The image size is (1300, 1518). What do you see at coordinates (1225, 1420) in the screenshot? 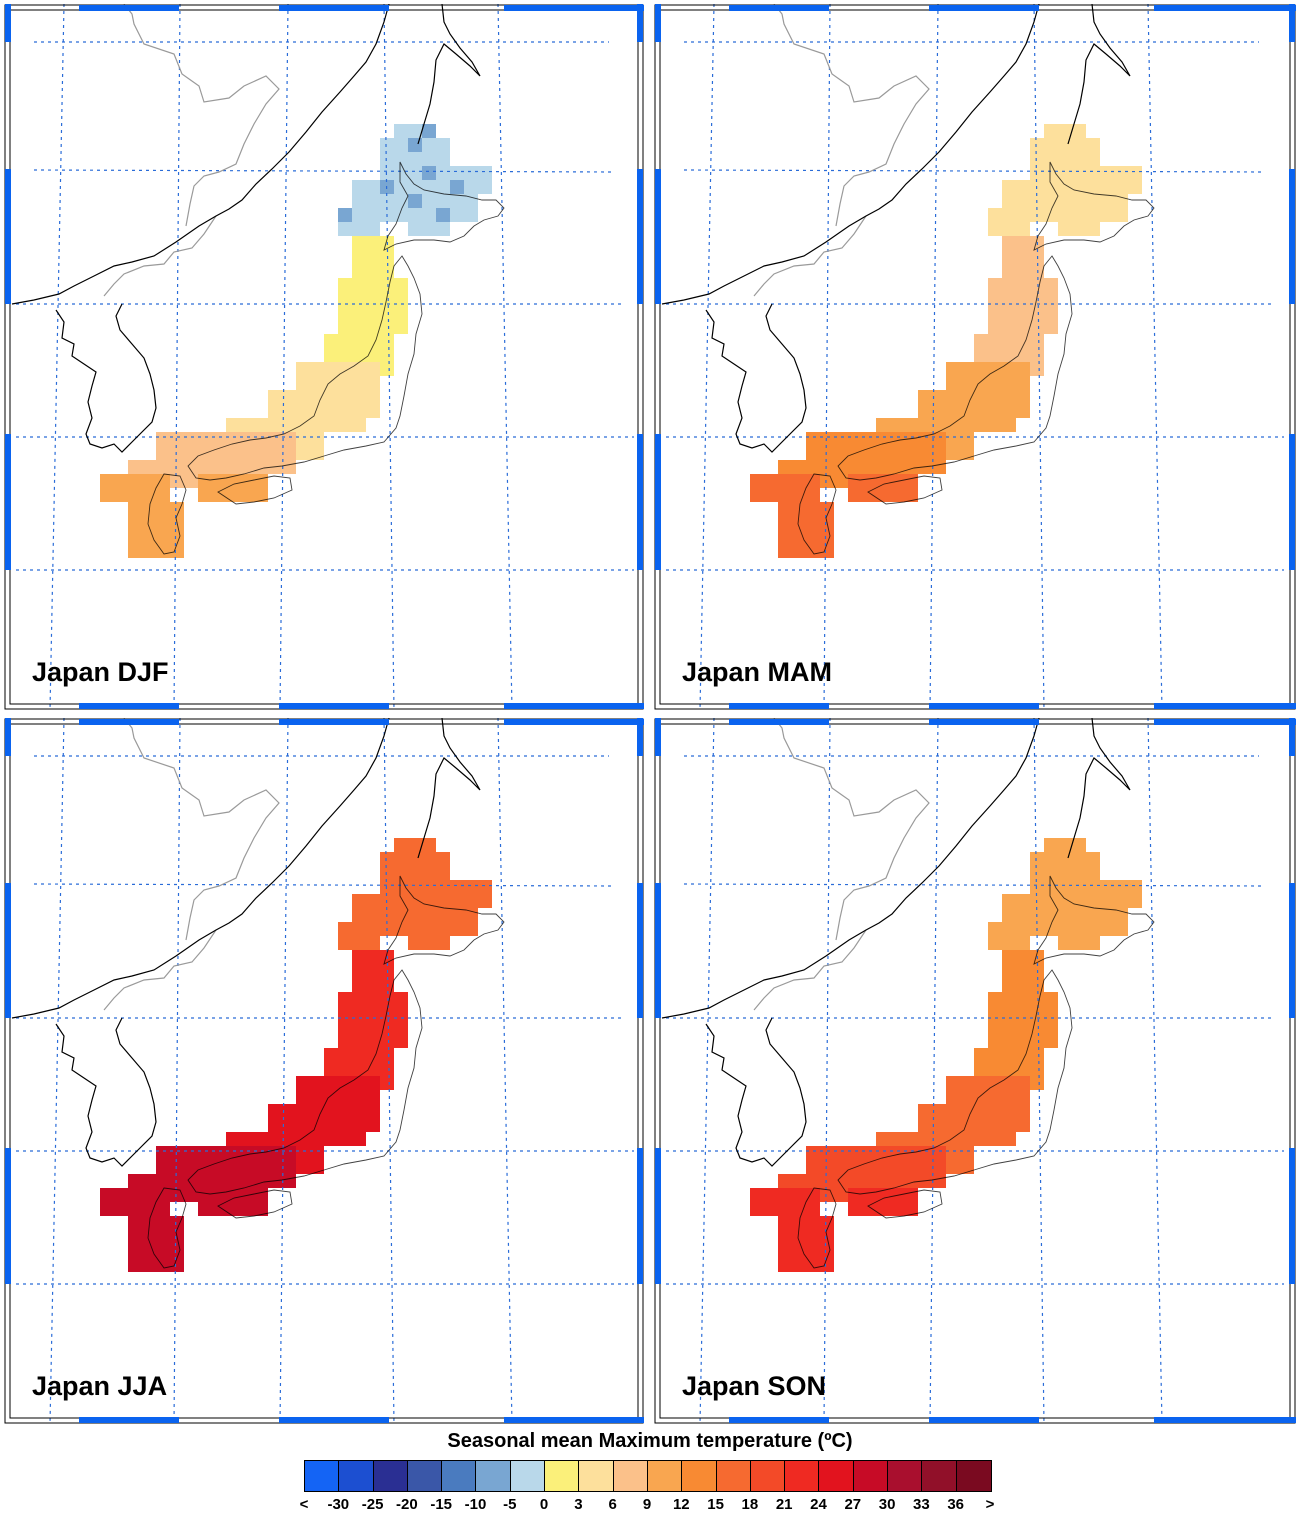
I see `frame-tick-bottom` at bounding box center [1225, 1420].